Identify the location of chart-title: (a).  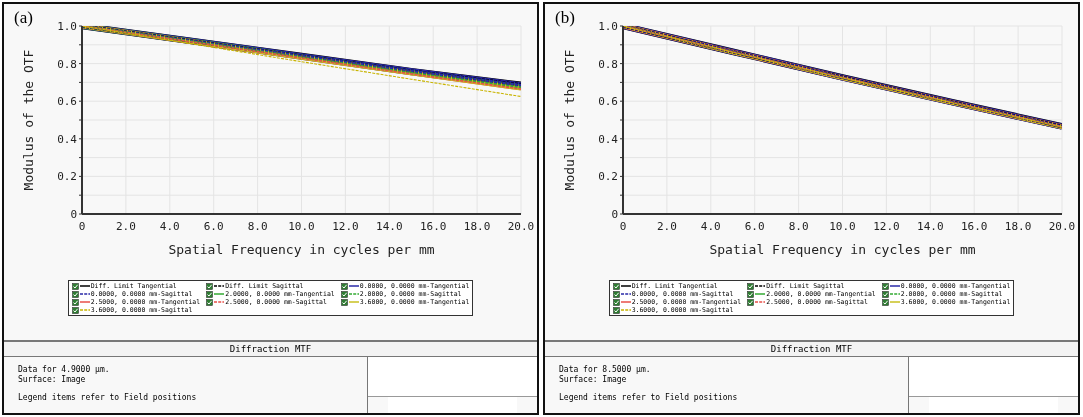
(23, 18).